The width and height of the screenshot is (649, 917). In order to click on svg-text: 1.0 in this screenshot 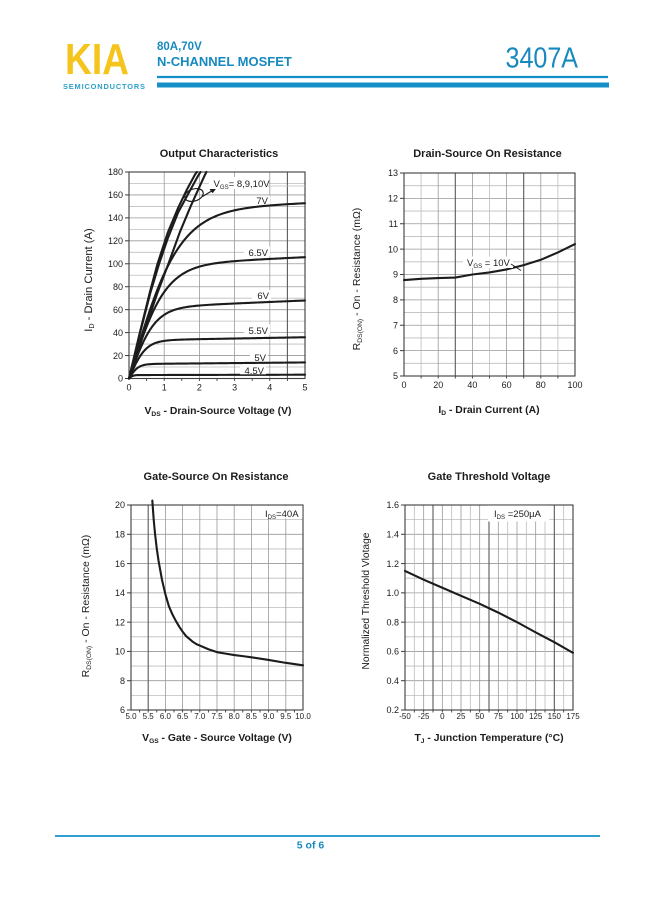, I will do `click(392, 593)`.